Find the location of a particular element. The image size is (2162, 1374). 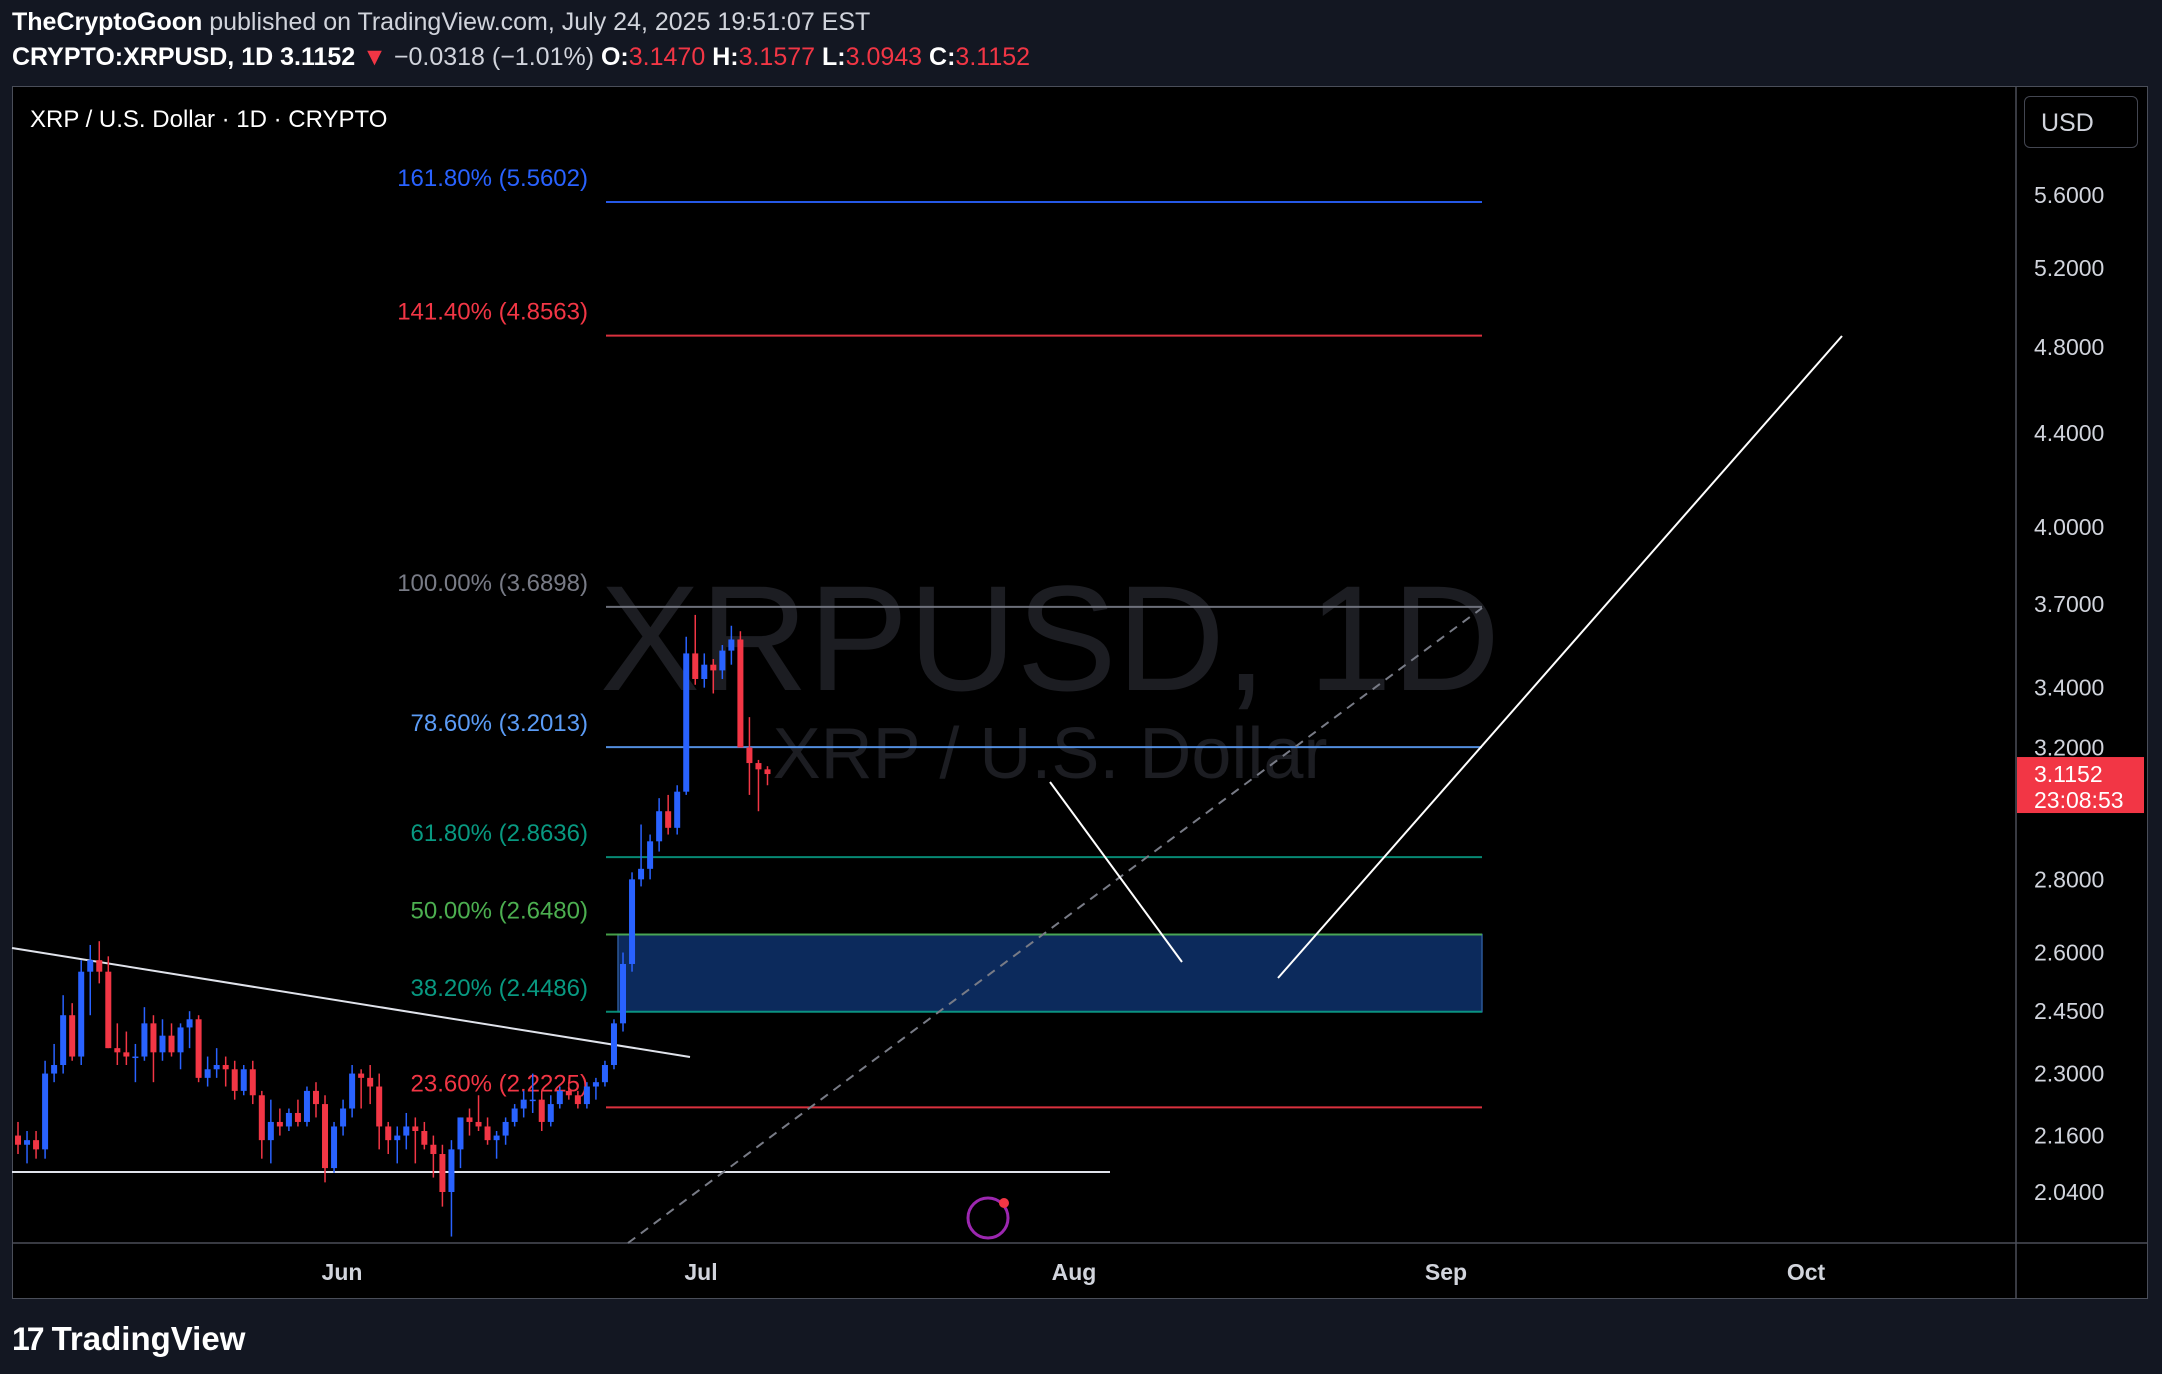

price-tick-label: 4.0000 is located at coordinates (2069, 527).